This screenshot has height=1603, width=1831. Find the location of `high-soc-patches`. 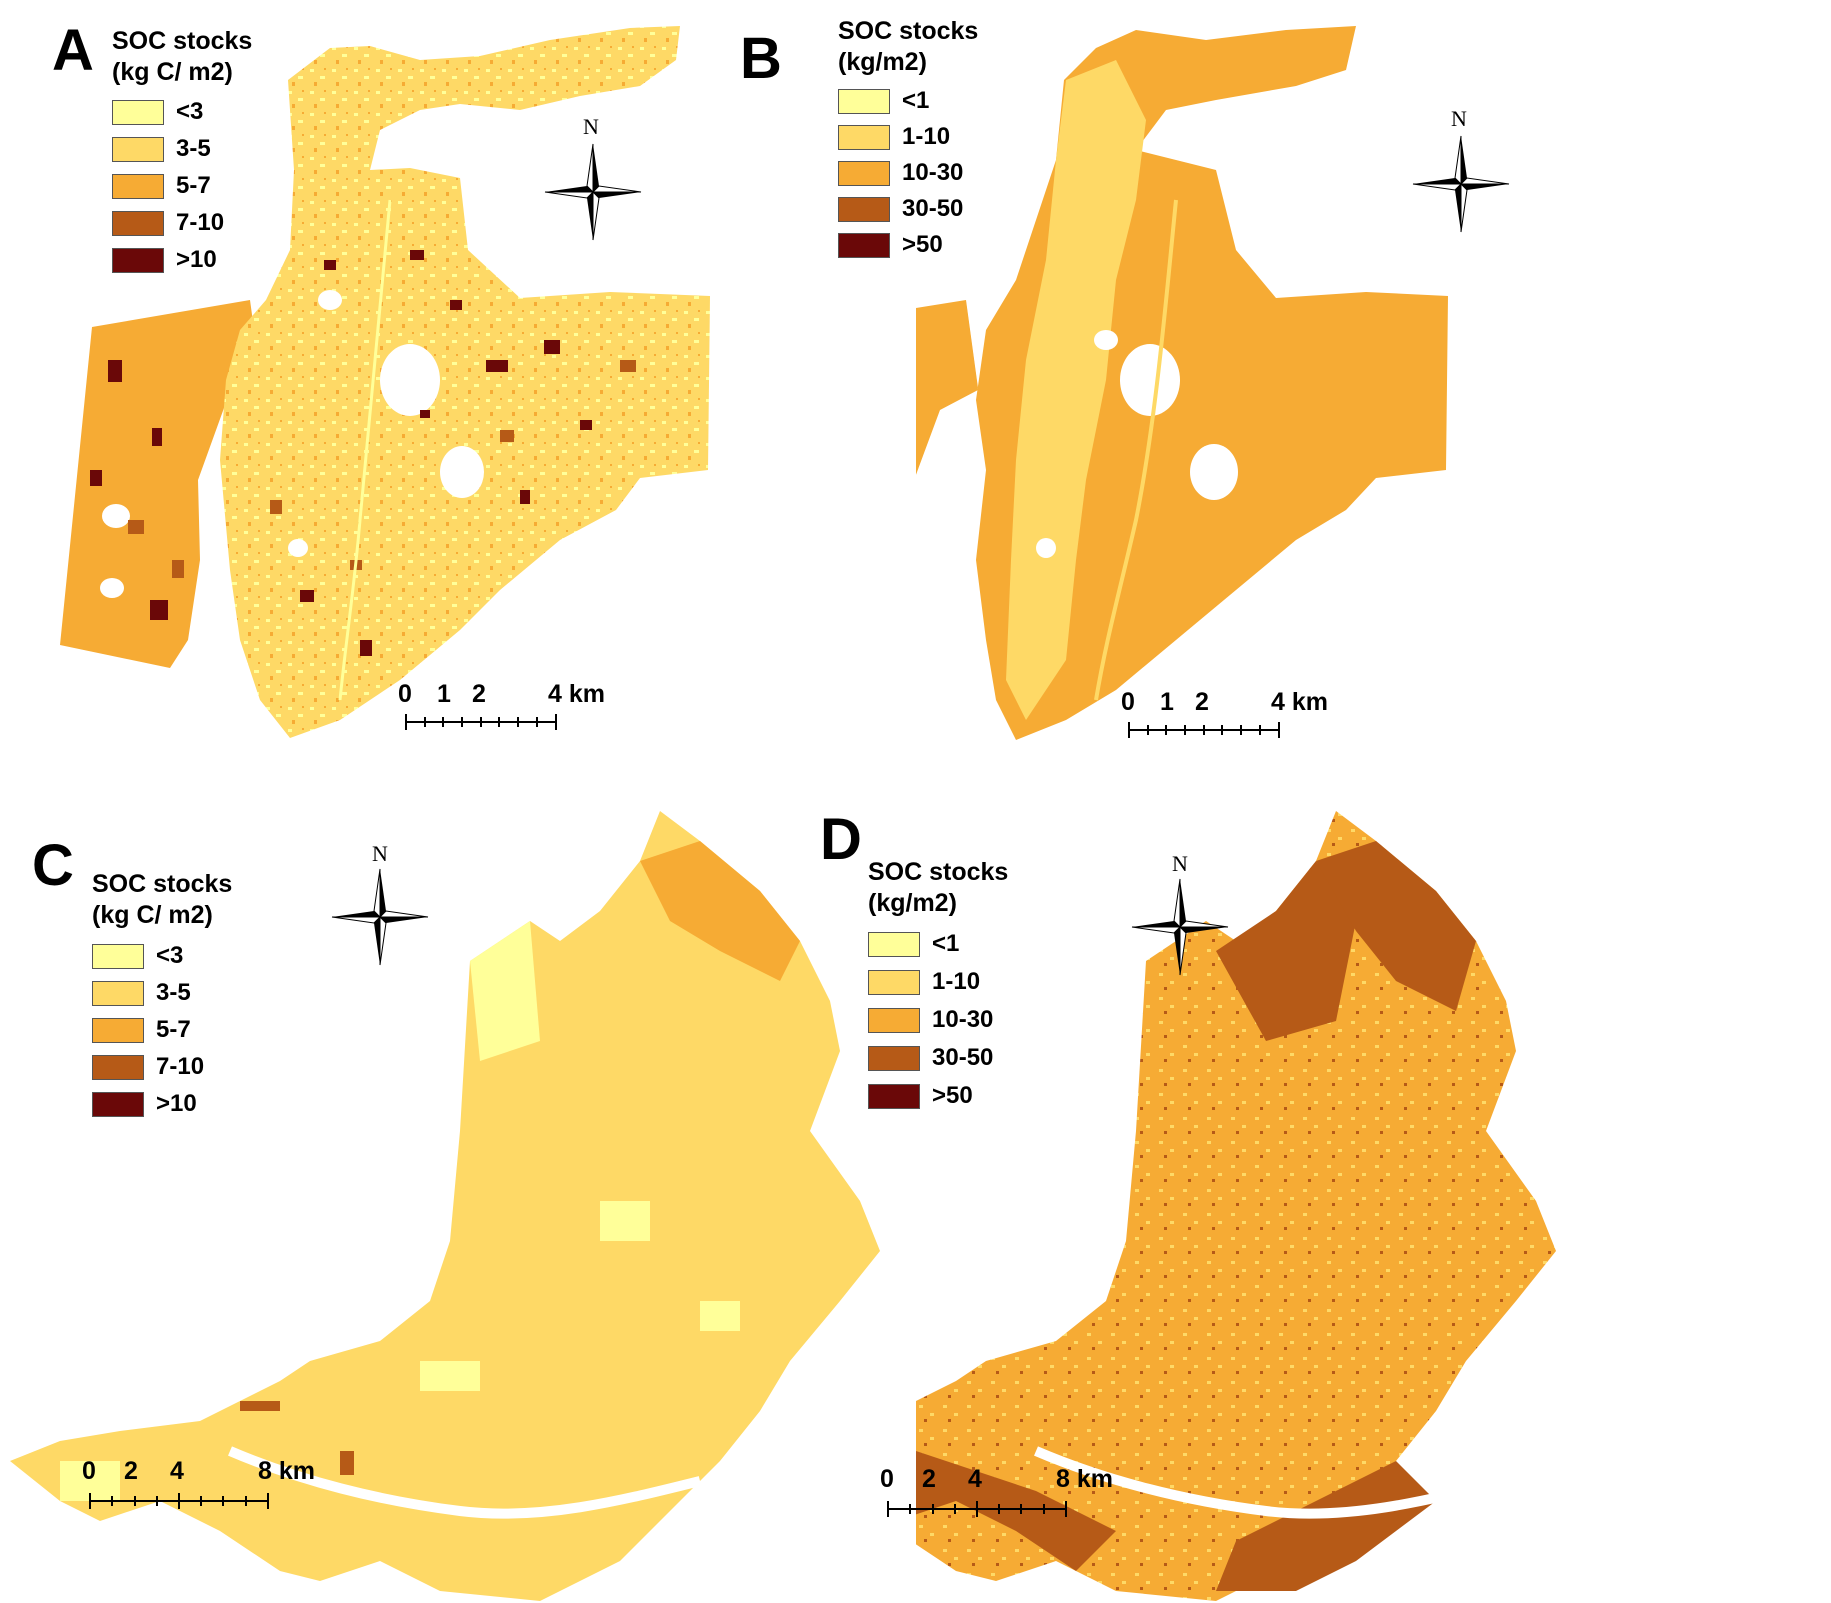

high-soc-patches is located at coordinates (341, 453).